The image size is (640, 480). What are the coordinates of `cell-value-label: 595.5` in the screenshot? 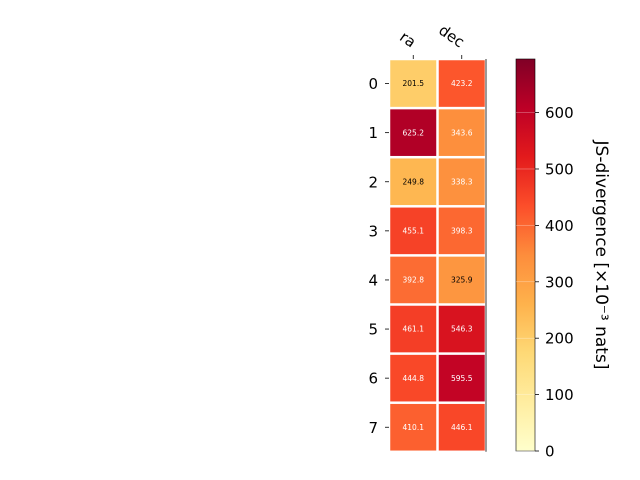 It's located at (462, 378).